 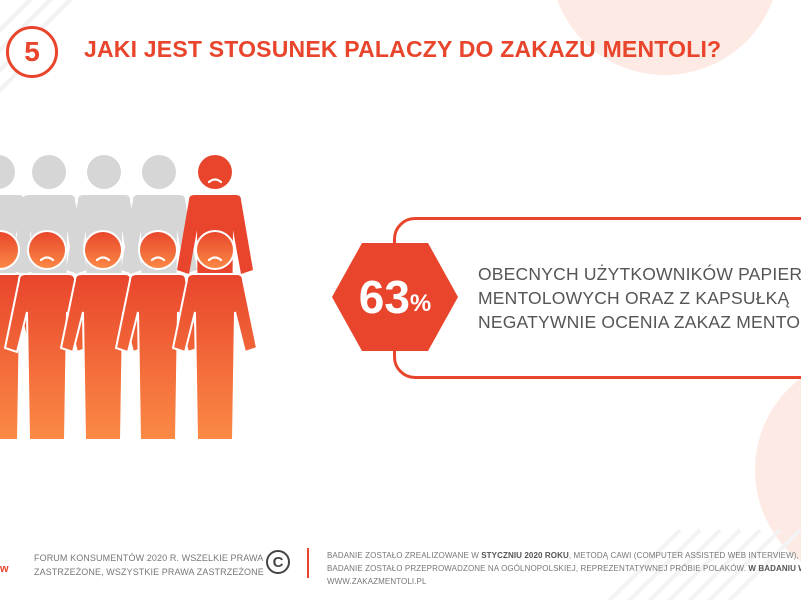 I want to click on methodology-website: WWW.ZAKAZMENTOLI.PL, so click(x=377, y=581).